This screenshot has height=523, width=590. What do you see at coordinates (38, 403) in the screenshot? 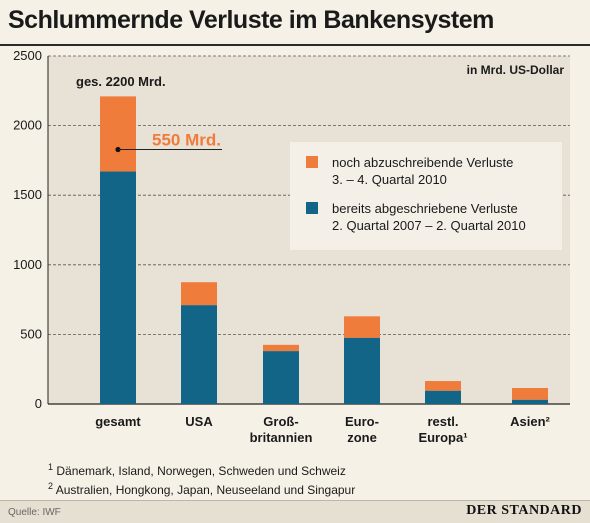
I see `y-tick-label: 0` at bounding box center [38, 403].